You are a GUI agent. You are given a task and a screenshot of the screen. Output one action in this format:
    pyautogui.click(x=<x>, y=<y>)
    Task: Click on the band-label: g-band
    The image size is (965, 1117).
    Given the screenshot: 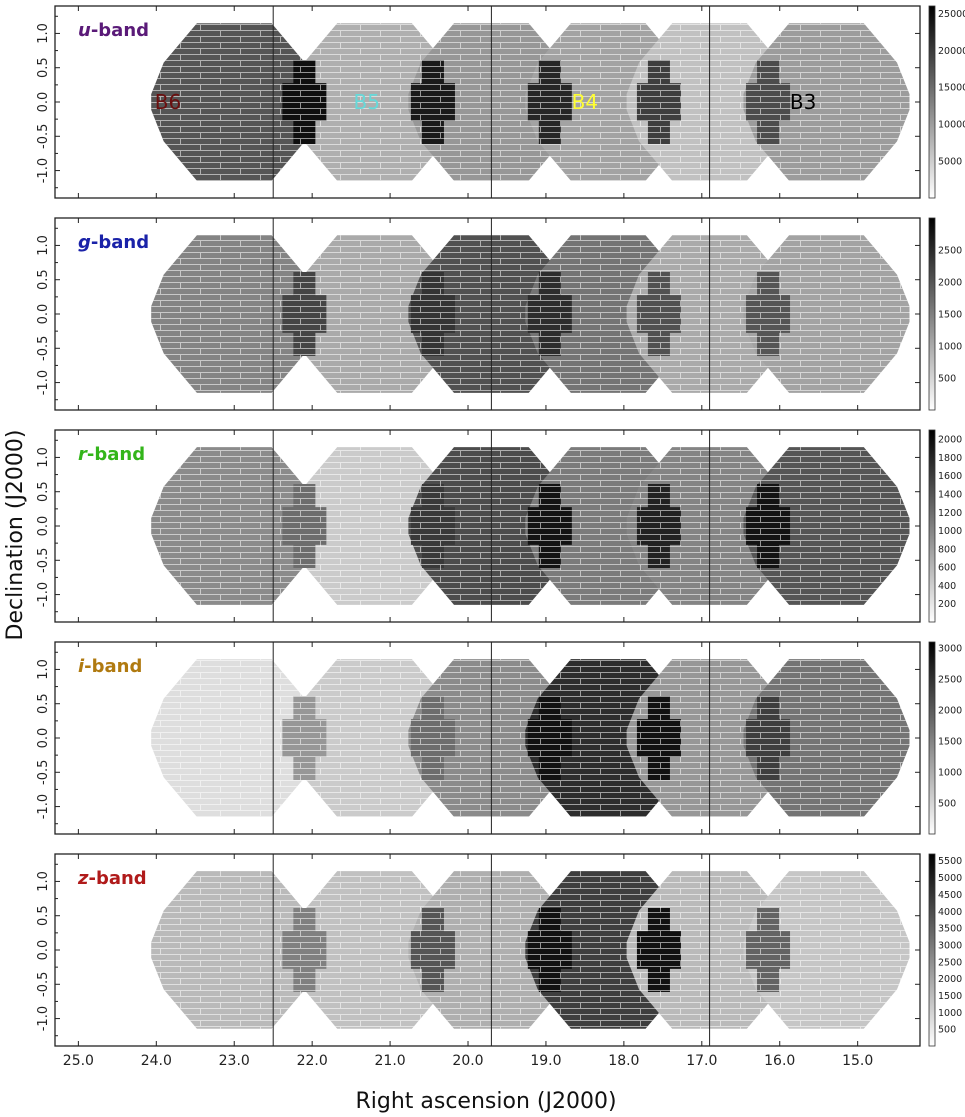 What is the action you would take?
    pyautogui.click(x=113, y=242)
    